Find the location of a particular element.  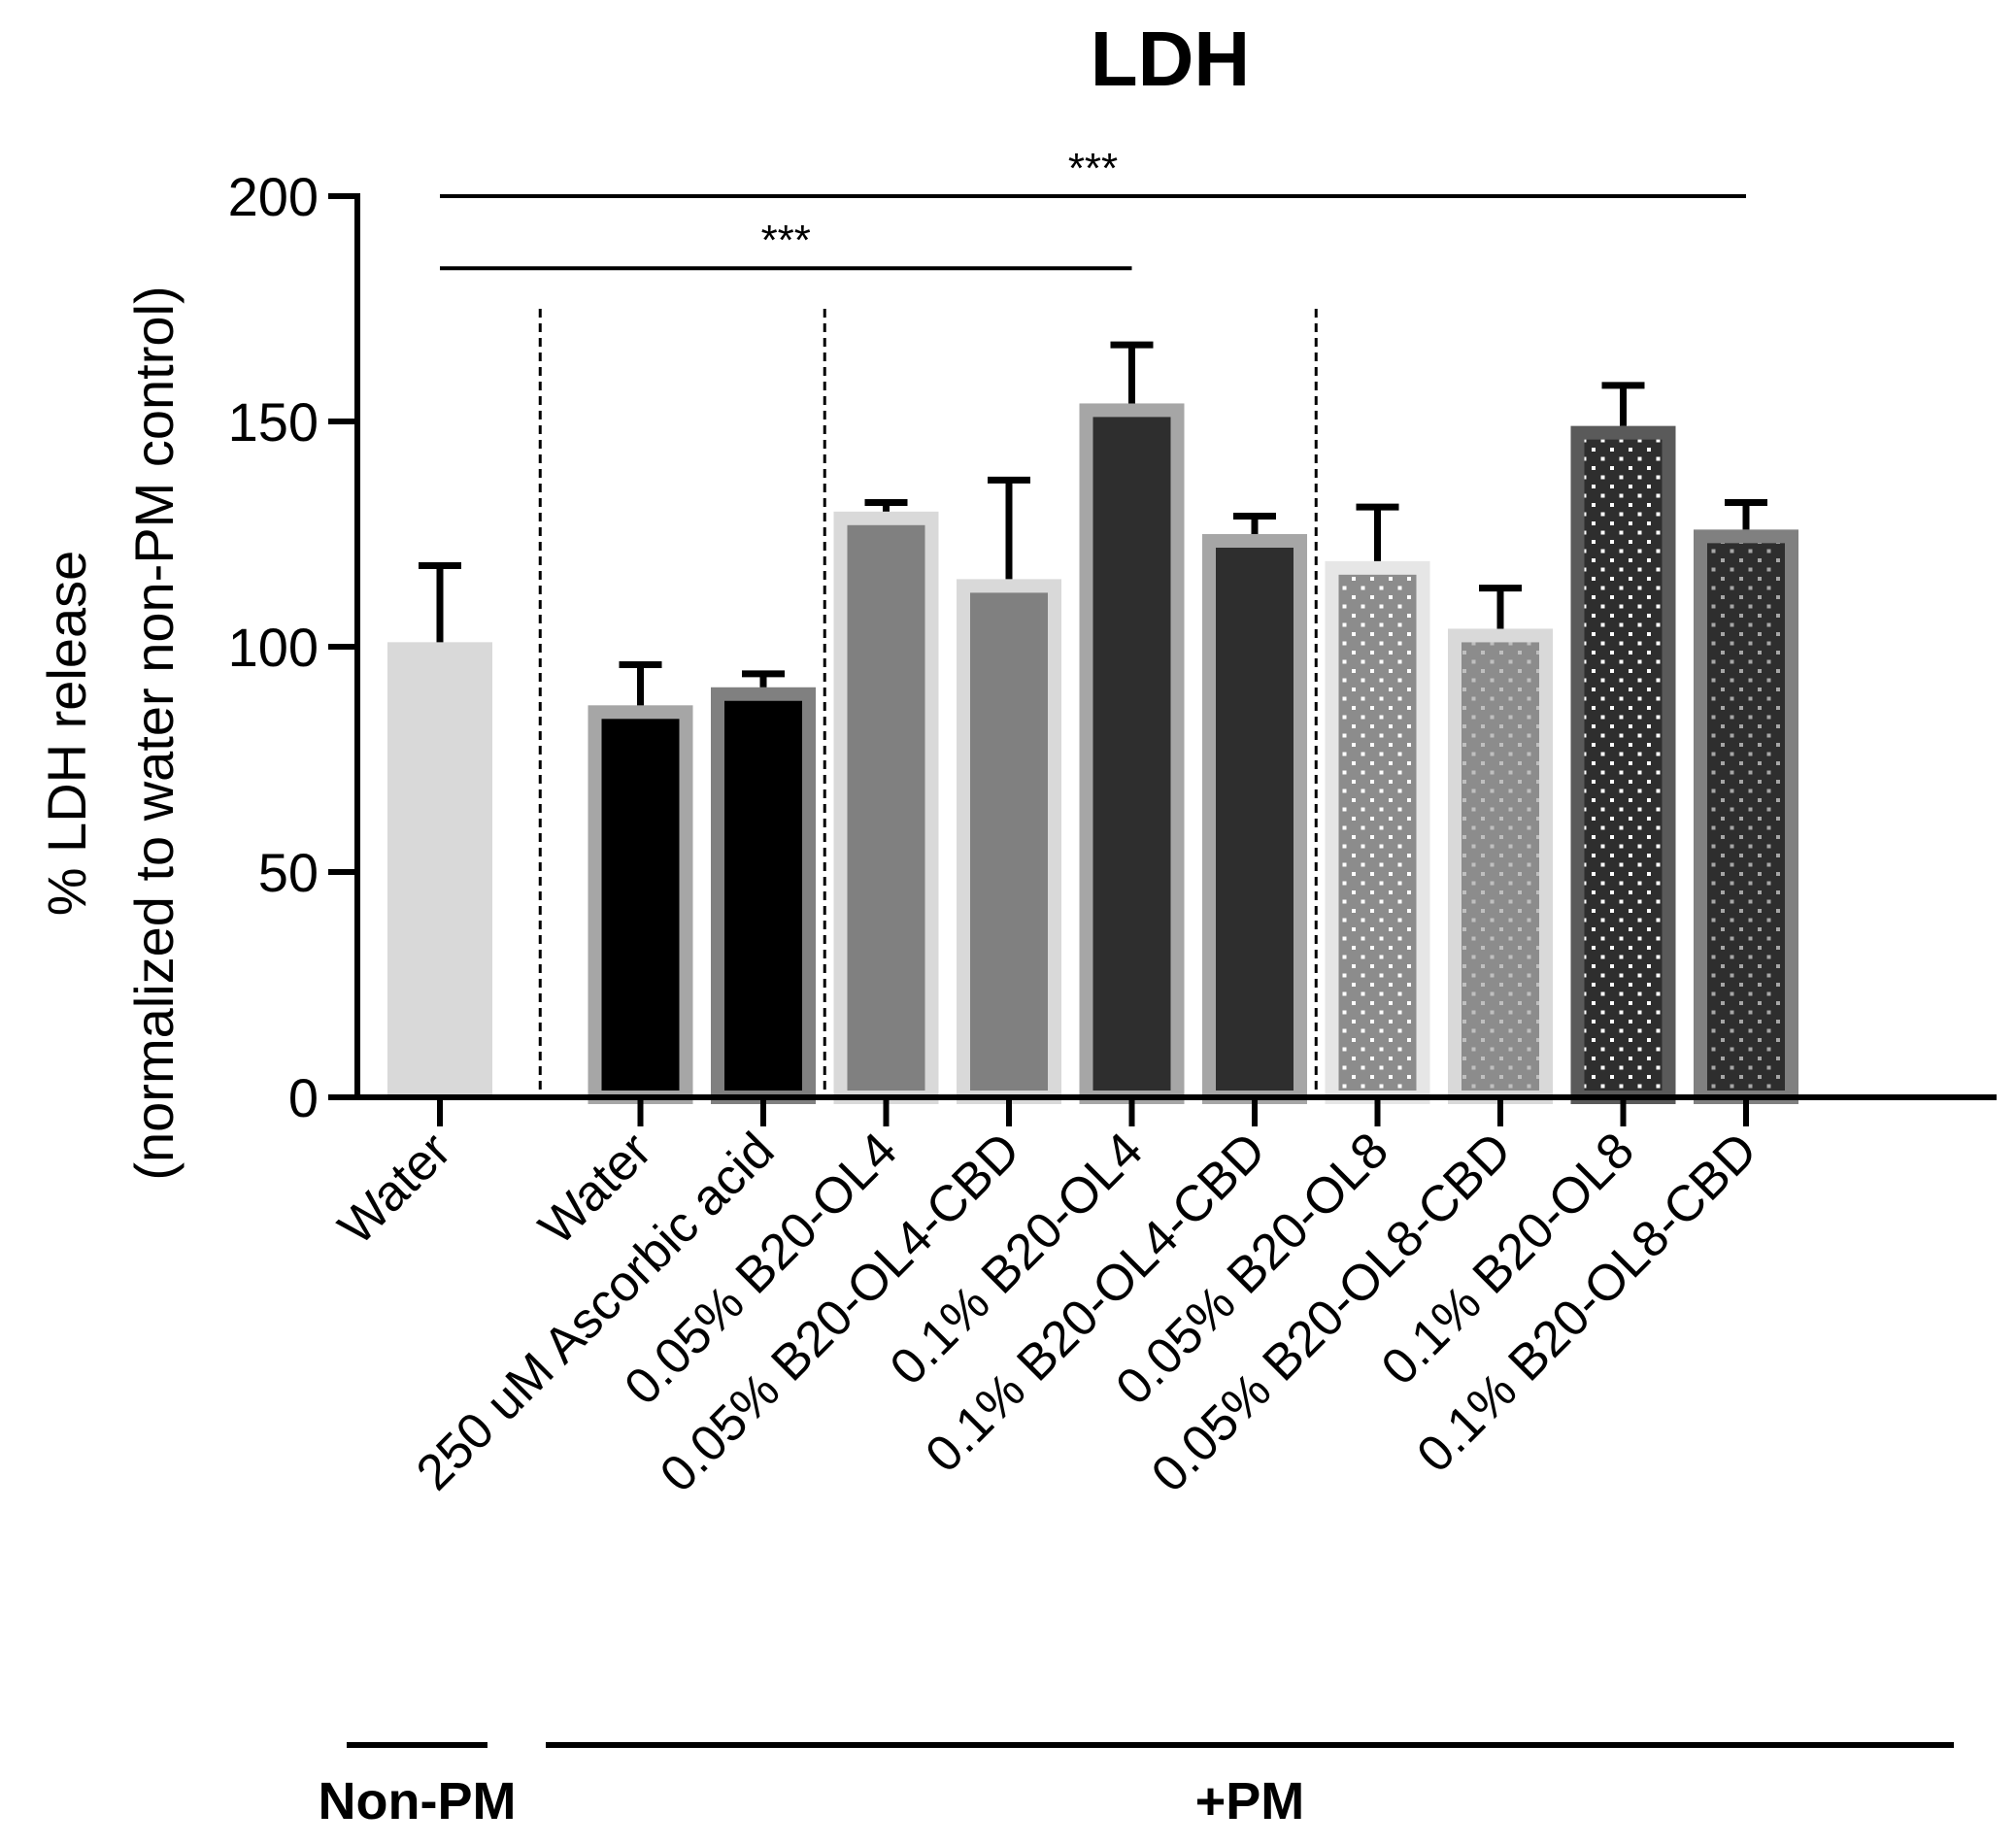

y-tick-label-4: 150 is located at coordinates (273, 422).